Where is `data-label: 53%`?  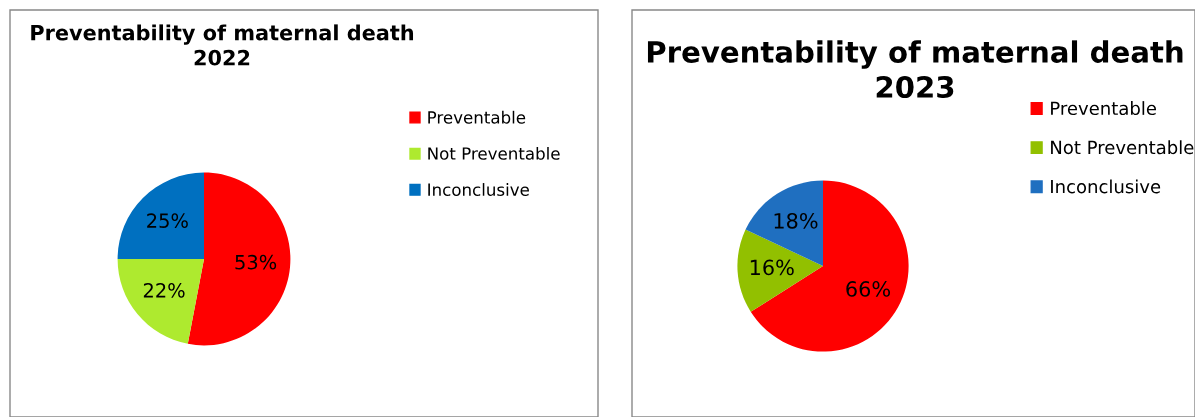 data-label: 53% is located at coordinates (256, 262).